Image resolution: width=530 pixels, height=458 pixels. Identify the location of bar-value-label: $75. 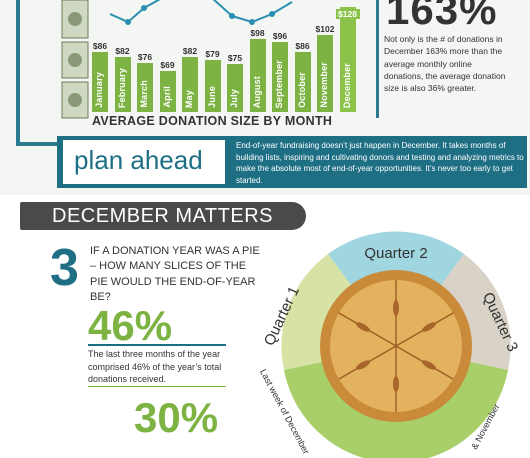
(235, 58).